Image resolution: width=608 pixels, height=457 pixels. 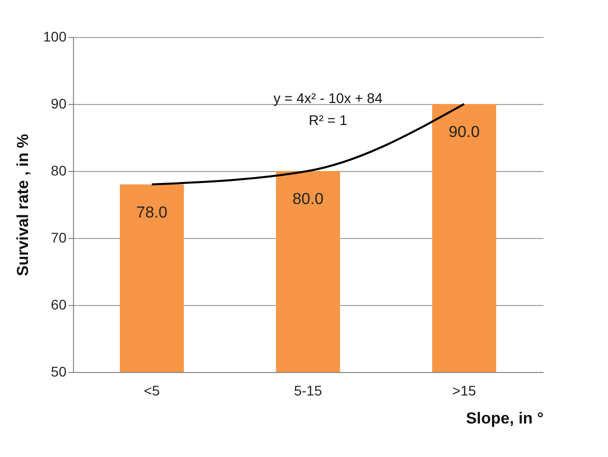 What do you see at coordinates (328, 120) in the screenshot?
I see `annotation: R² = 1` at bounding box center [328, 120].